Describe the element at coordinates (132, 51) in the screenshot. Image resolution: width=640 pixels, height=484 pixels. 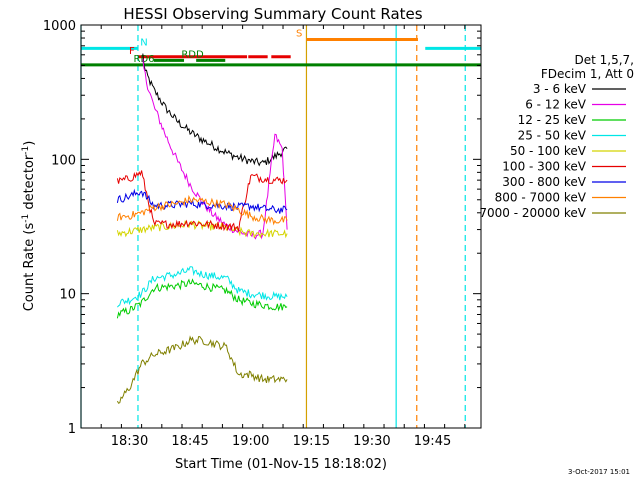
I see `flag-label-f: F` at that location.